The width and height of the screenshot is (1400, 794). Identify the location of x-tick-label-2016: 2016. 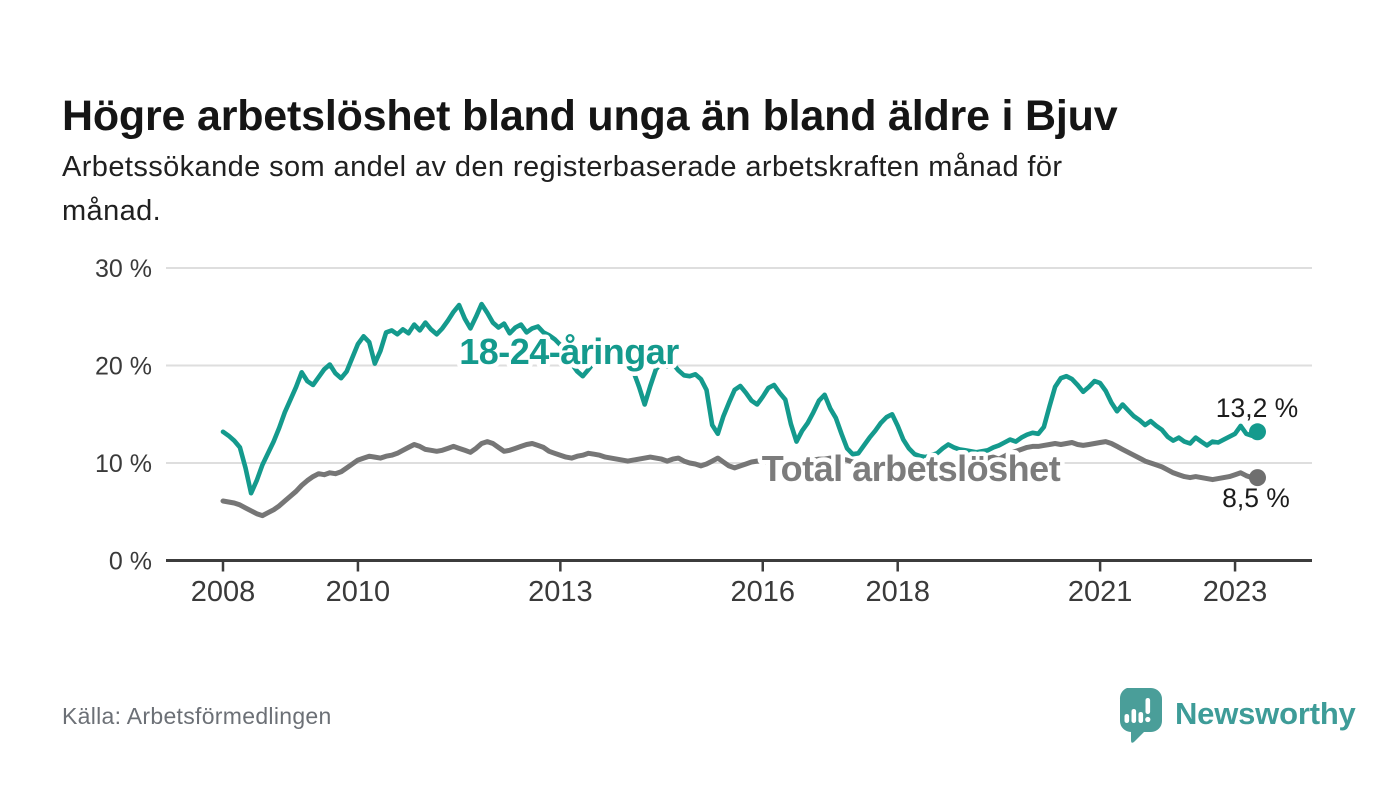
(763, 592).